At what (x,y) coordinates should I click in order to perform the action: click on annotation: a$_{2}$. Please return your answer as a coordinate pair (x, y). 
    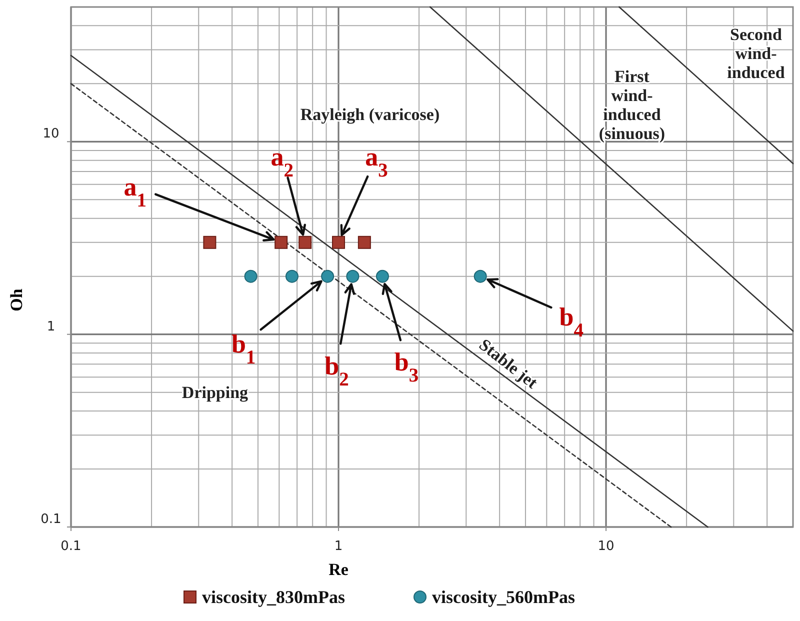
    Looking at the image, I should click on (282, 161).